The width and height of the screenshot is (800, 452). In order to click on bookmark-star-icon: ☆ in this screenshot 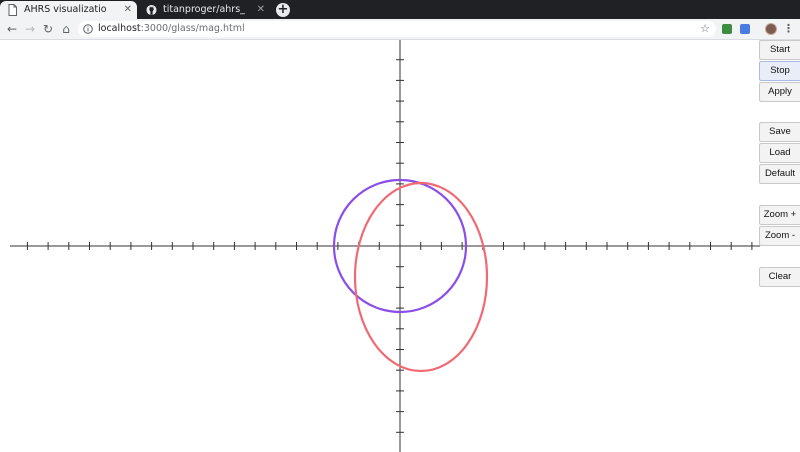, I will do `click(705, 28)`.